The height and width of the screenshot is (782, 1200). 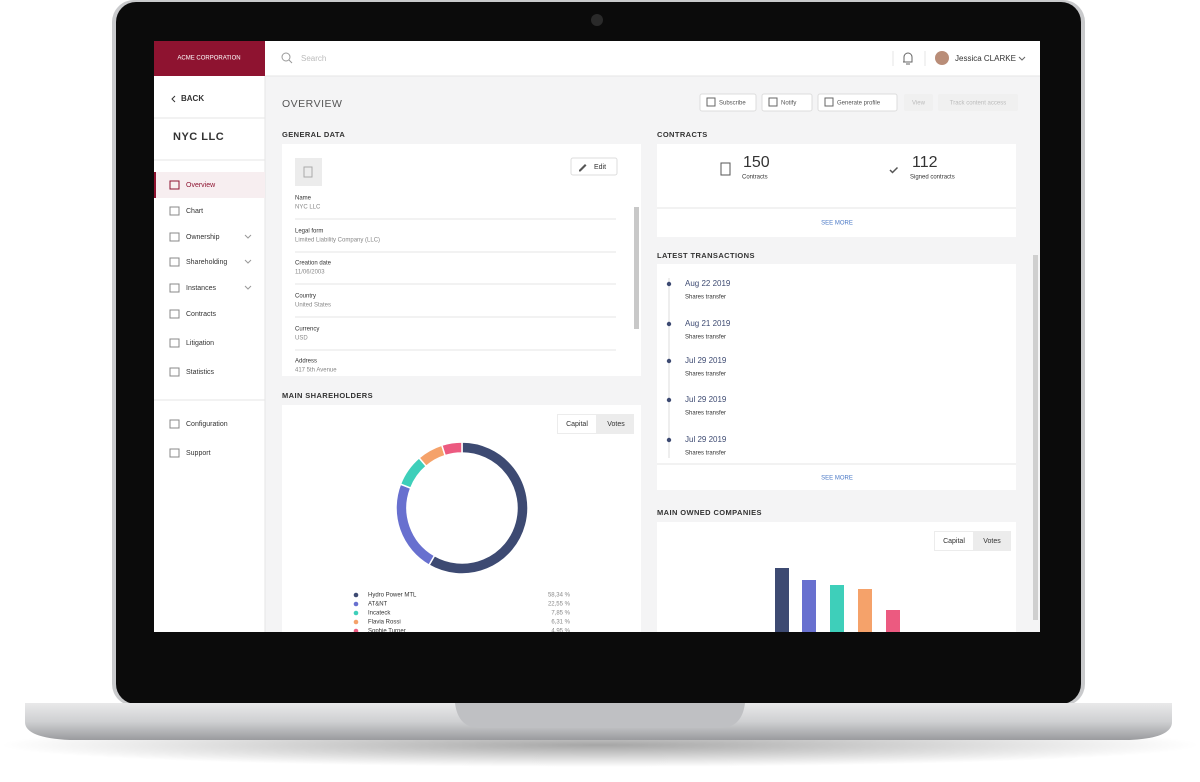 I want to click on logo-placeholder, so click(x=308, y=172).